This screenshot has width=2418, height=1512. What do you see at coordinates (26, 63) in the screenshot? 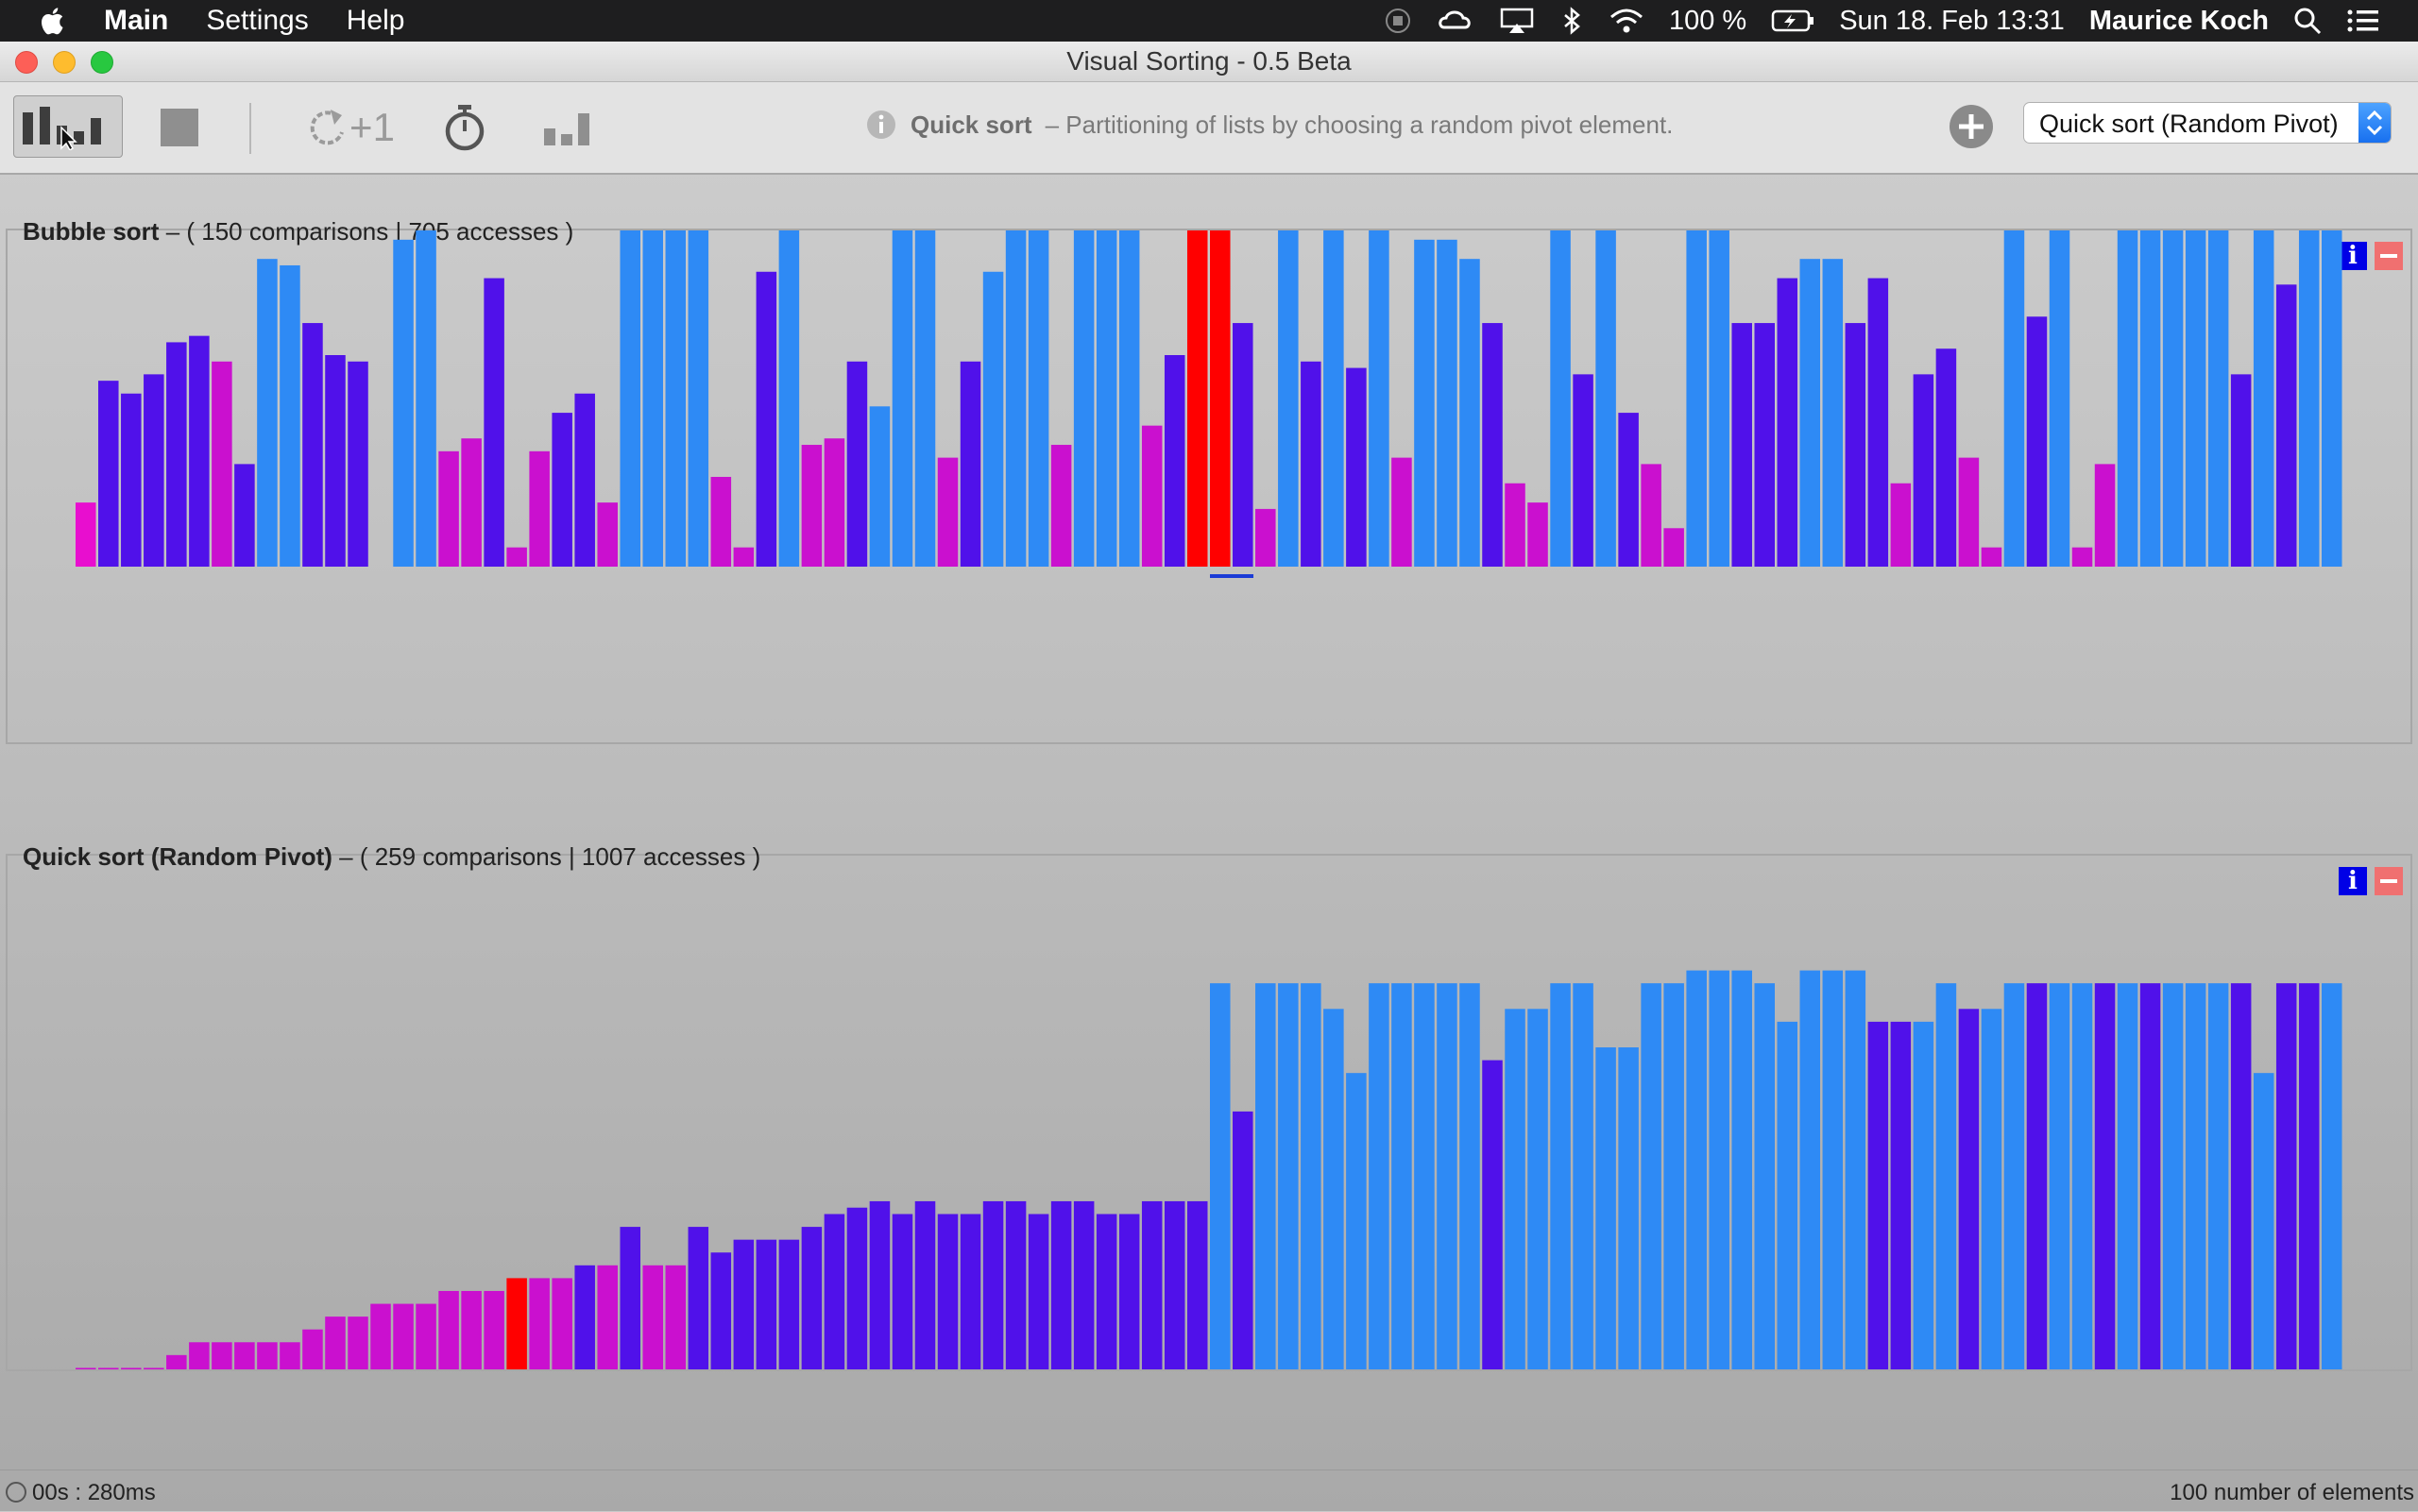
I see `close-window-button` at bounding box center [26, 63].